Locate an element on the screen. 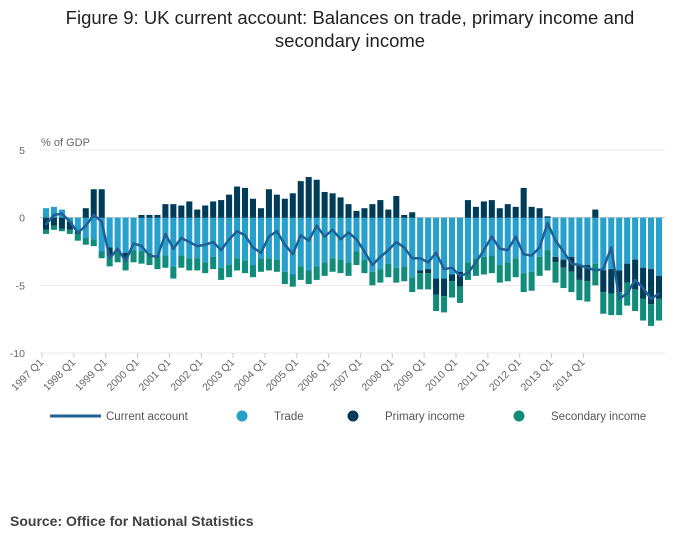 Image resolution: width=700 pixels, height=549 pixels. x-tick-label: 2002 Q1 is located at coordinates (186, 375).